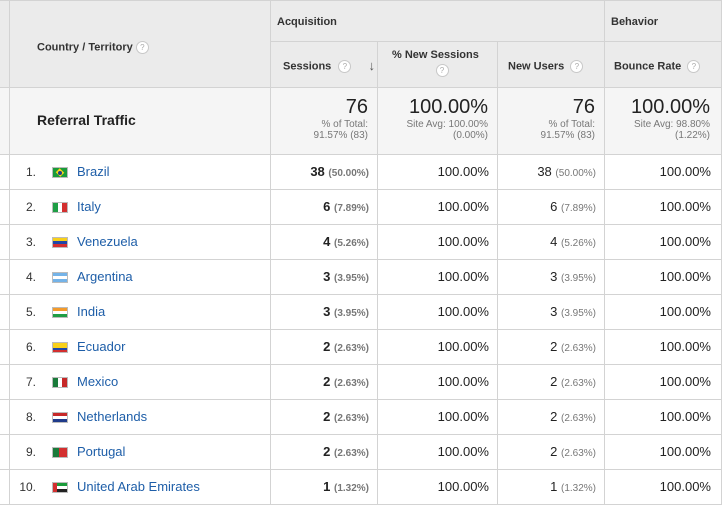 The width and height of the screenshot is (722, 505). Describe the element at coordinates (547, 118) in the screenshot. I see `summary-new-users: 76 % of Total: 91.57% (83)` at that location.